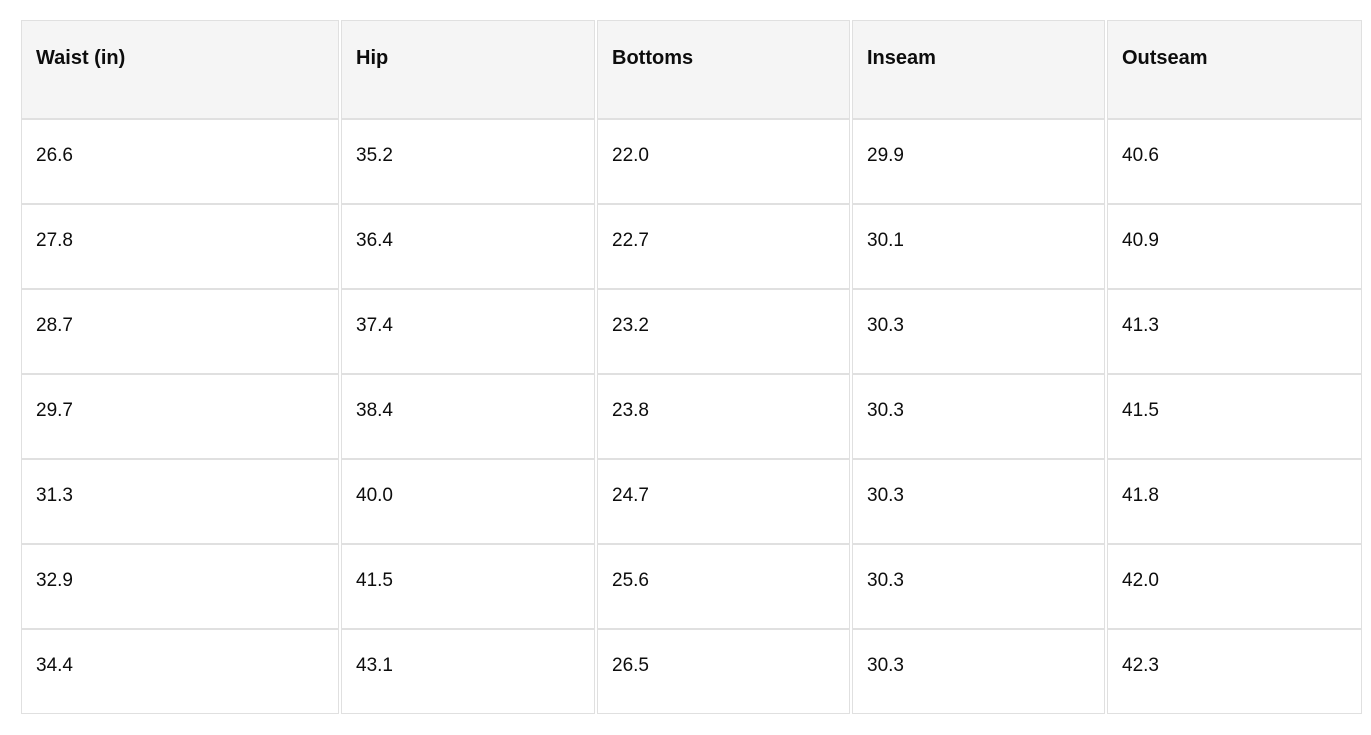 The height and width of the screenshot is (735, 1371). I want to click on table-row: 28.7 37.4 23.2 30.3 41.3, so click(691, 331).